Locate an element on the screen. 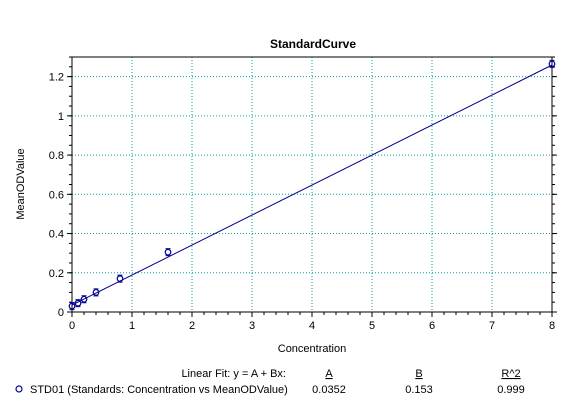 This screenshot has height=402, width=568. y-tick-label: 1 is located at coordinates (61, 117).